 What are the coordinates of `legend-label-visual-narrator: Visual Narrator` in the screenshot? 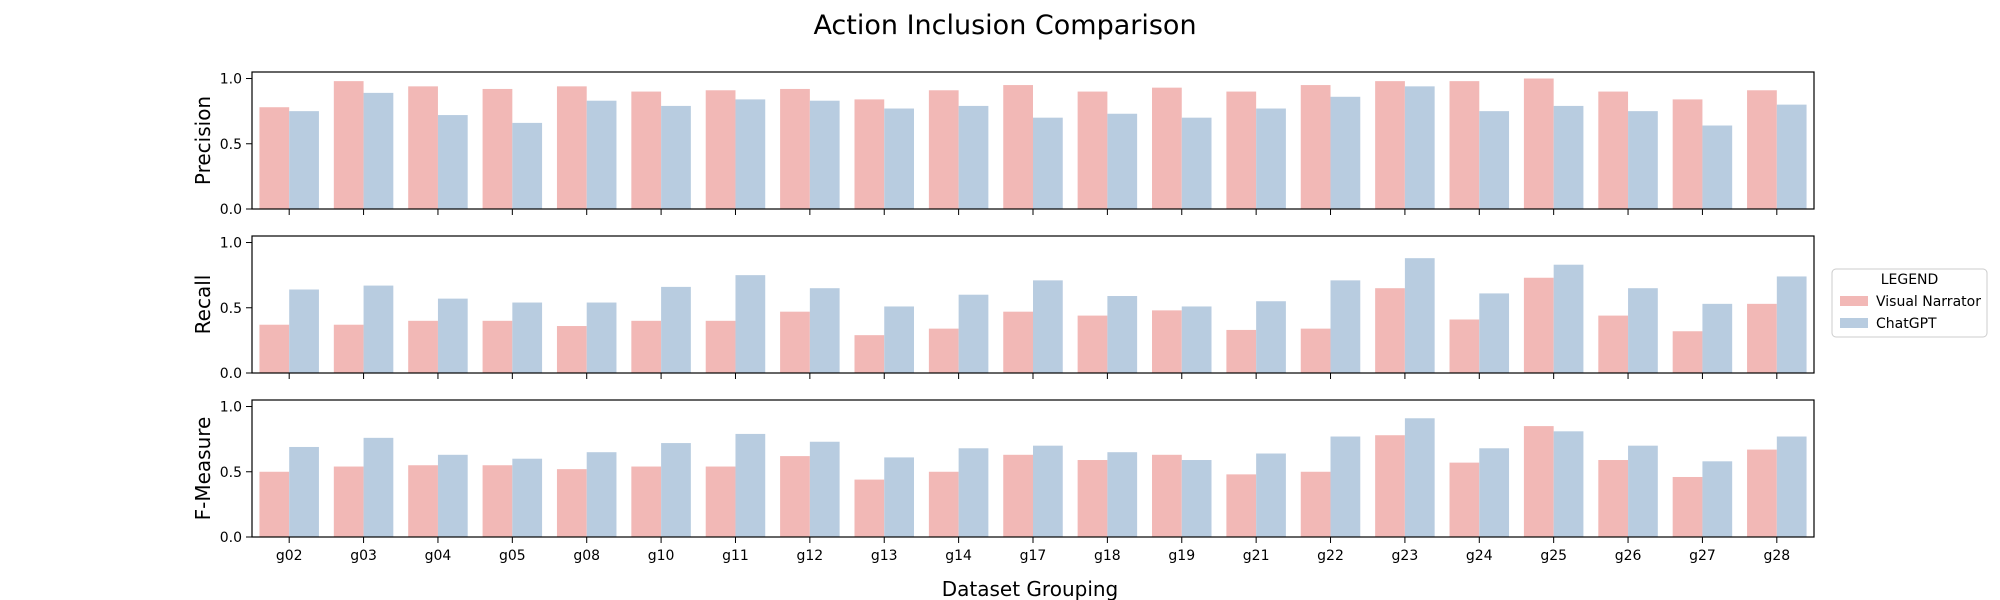 It's located at (1928, 302).